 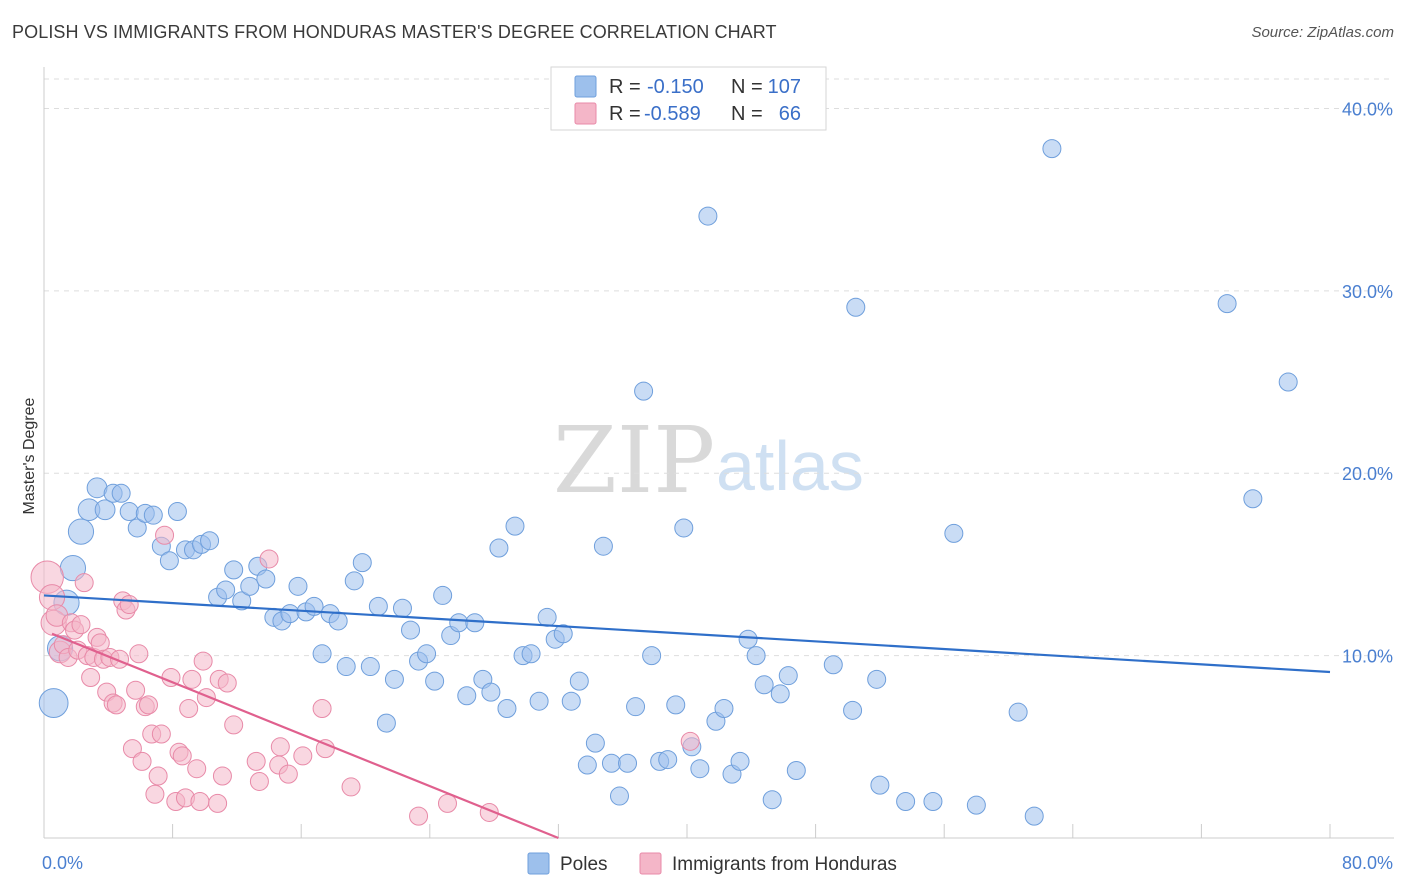 What do you see at coordinates (585, 113) in the screenshot?
I see `legend-swatch-honduras` at bounding box center [585, 113].